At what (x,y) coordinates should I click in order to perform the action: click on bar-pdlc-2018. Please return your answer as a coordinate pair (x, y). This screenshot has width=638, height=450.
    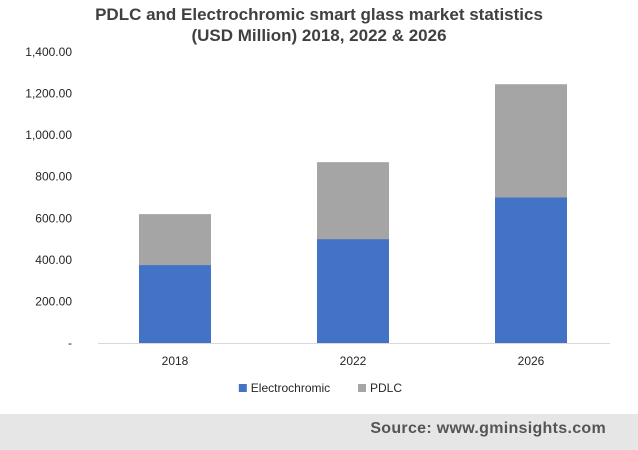
    Looking at the image, I should click on (175, 240).